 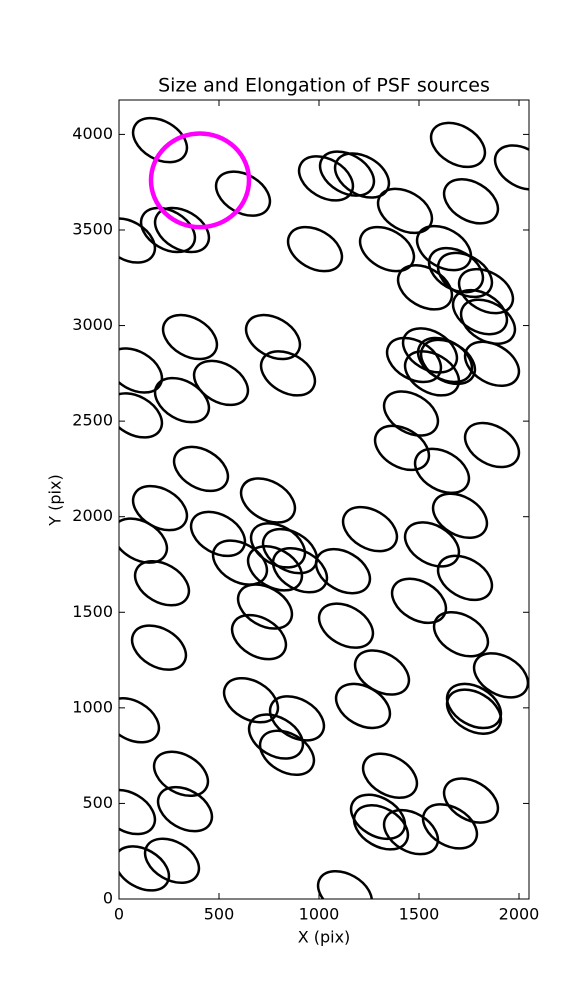 What do you see at coordinates (92, 324) in the screenshot?
I see `y-tick-label: 3000` at bounding box center [92, 324].